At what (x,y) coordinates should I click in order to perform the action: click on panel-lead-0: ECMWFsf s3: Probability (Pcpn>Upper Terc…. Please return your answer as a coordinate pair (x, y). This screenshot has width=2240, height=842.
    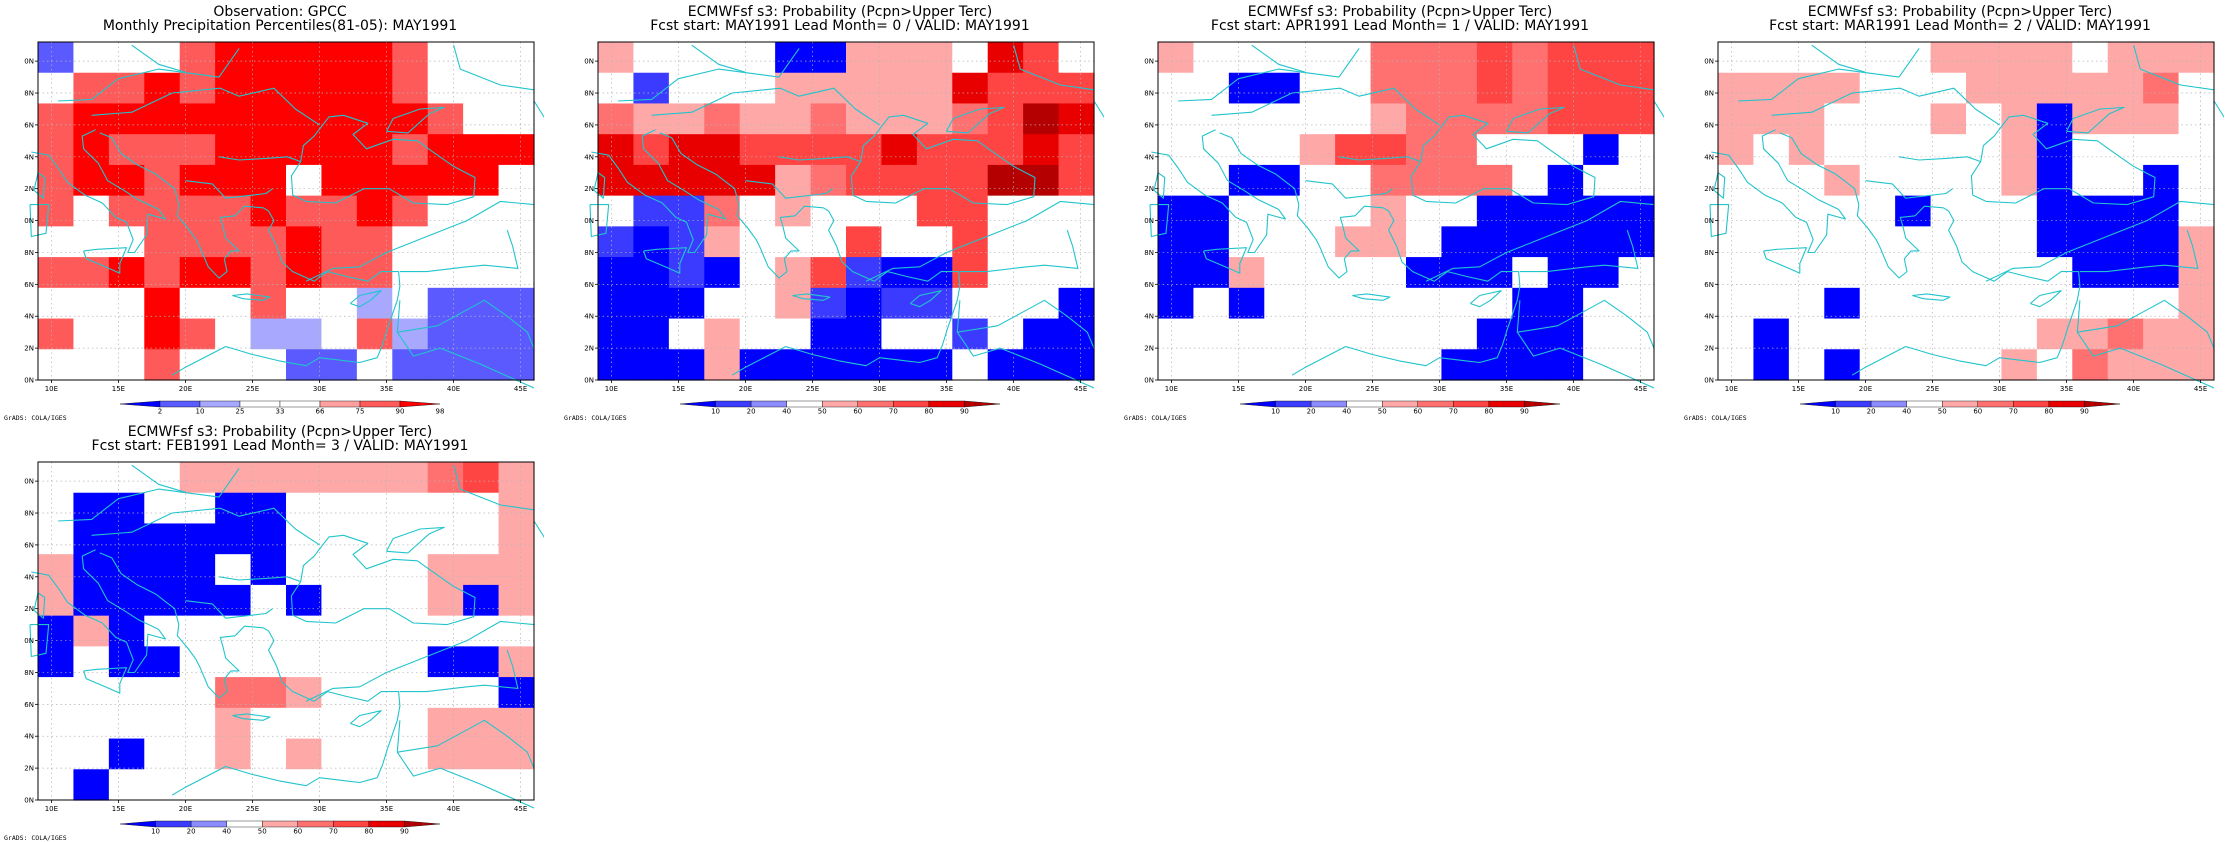
    Looking at the image, I should click on (840, 211).